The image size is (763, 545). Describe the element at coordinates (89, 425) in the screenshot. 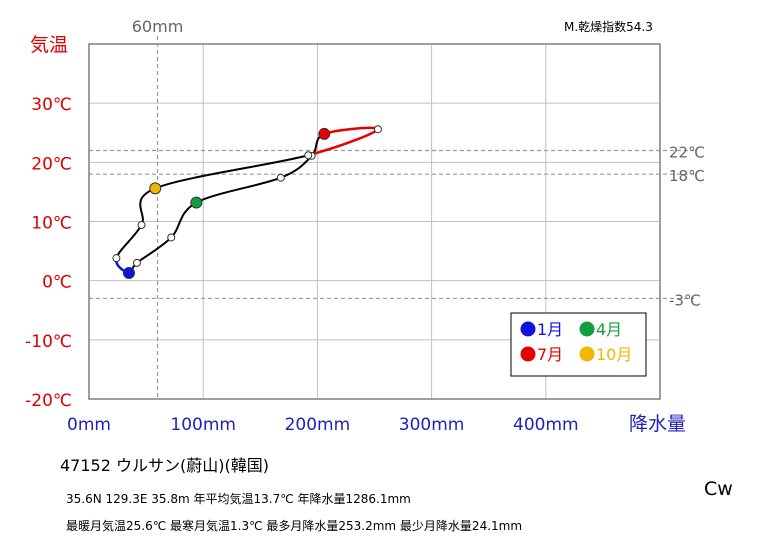

I see `x-tick-label: 0mm` at that location.